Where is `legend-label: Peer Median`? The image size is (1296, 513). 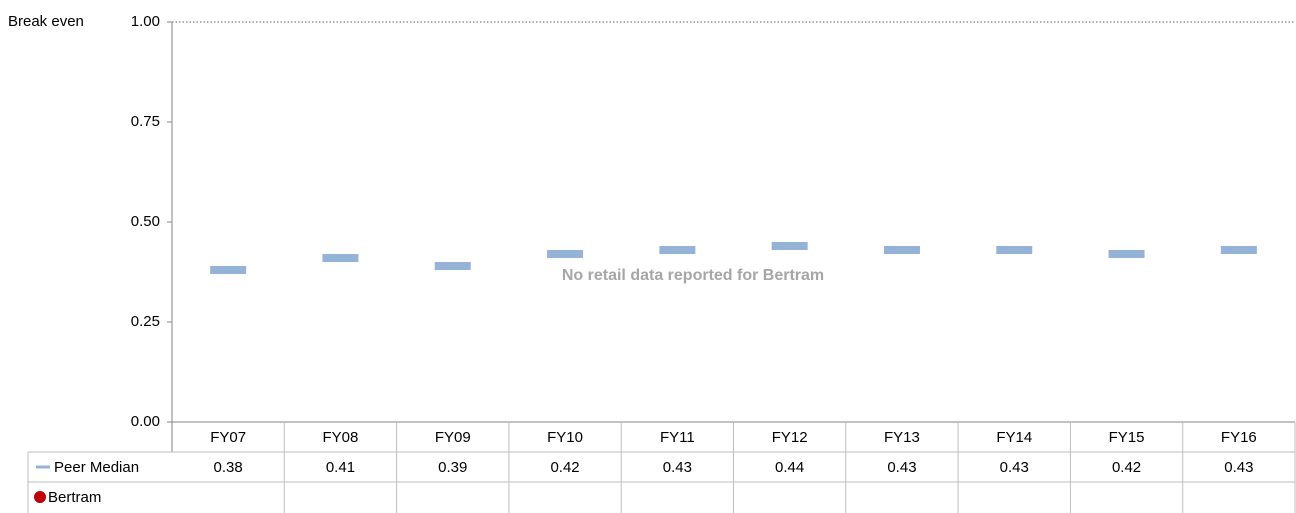 legend-label: Peer Median is located at coordinates (96, 467).